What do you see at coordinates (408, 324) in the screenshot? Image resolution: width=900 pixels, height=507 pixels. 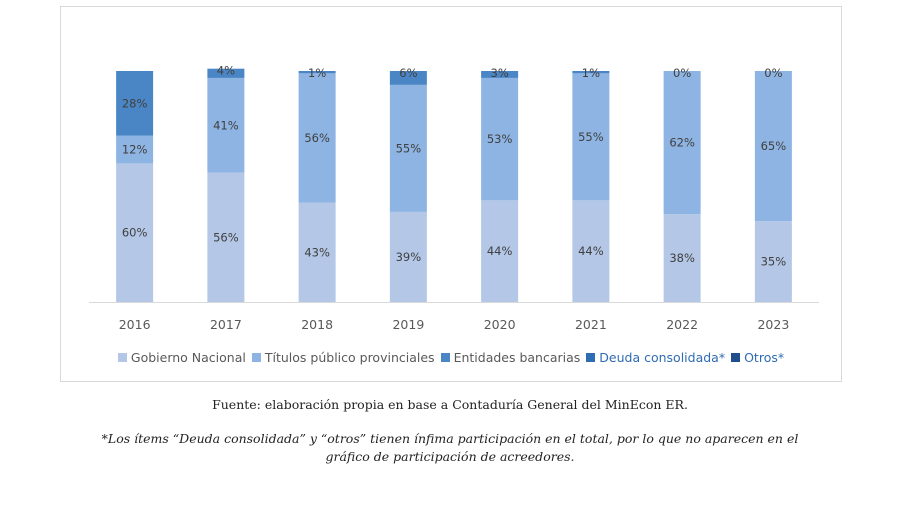 I see `x-tick-label: 2019` at bounding box center [408, 324].